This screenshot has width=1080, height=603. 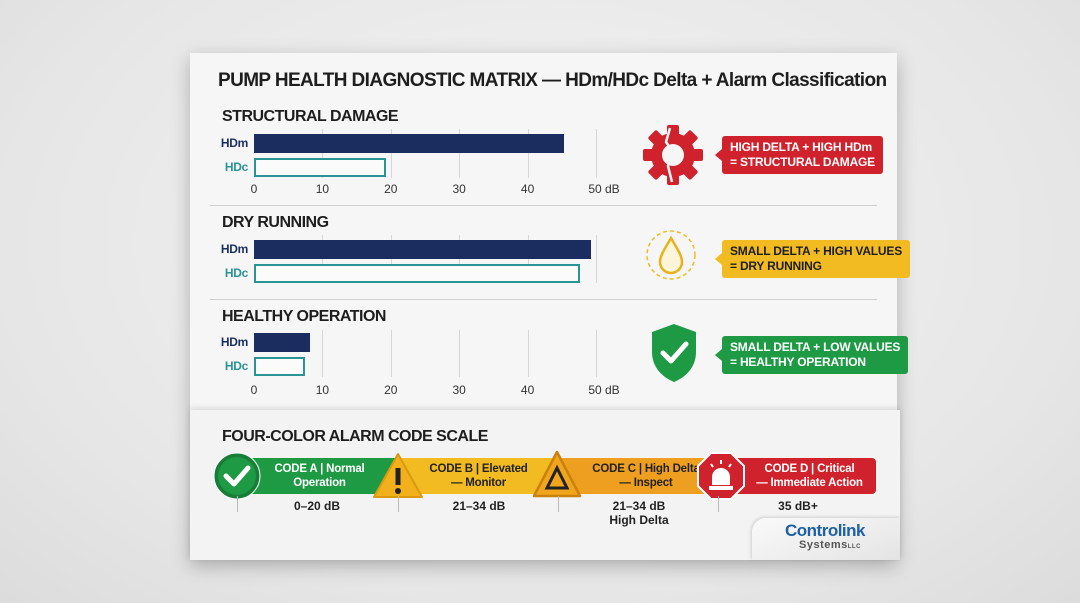 I want to click on range-code-a: 0–20 dB, so click(x=317, y=506).